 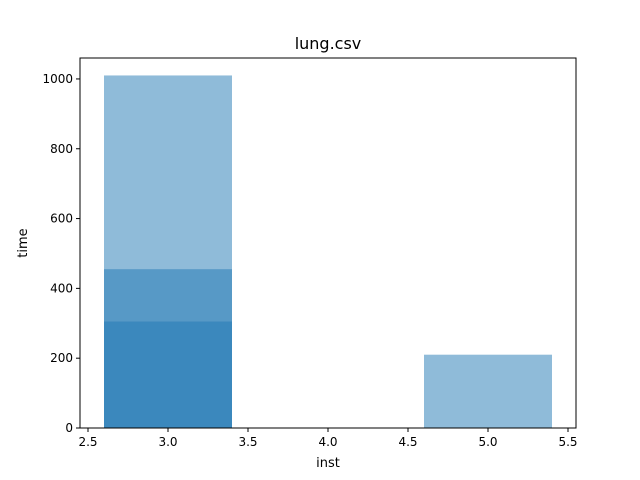 What do you see at coordinates (57, 79) in the screenshot?
I see `y-tick-label: 1000` at bounding box center [57, 79].